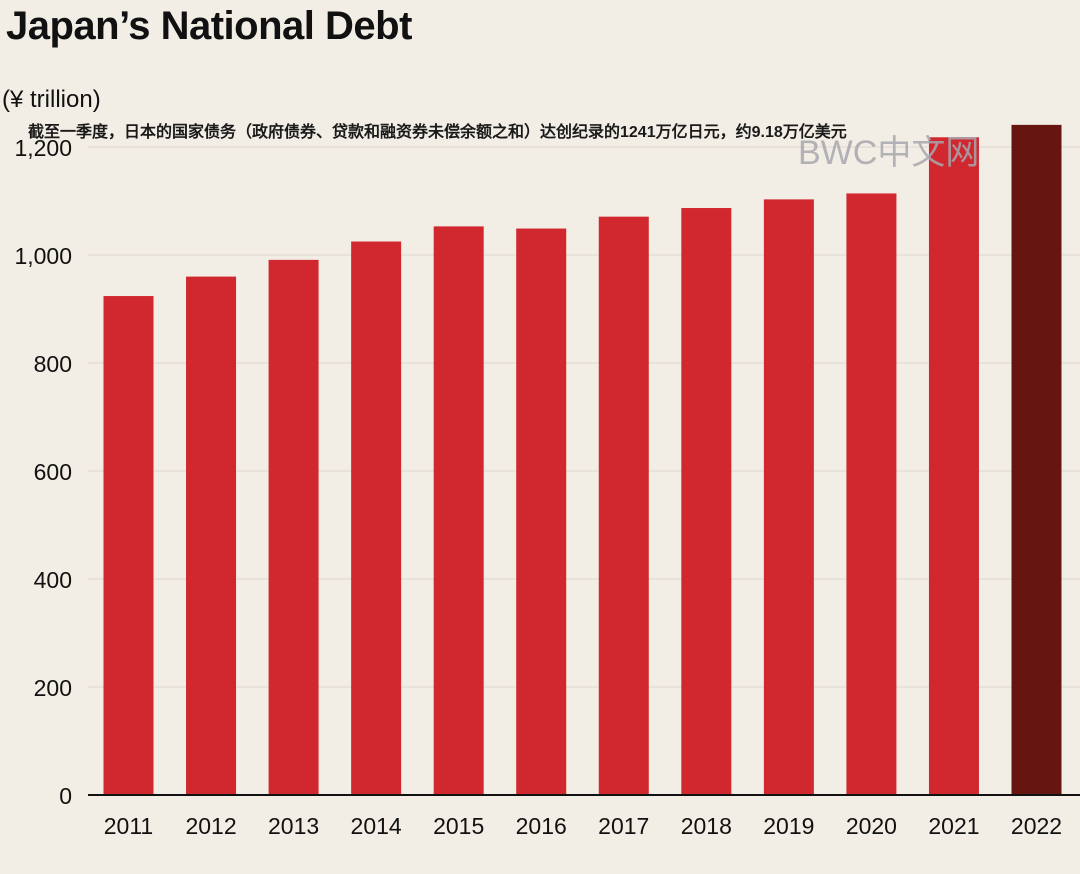 The image size is (1080, 874). What do you see at coordinates (788, 826) in the screenshot?
I see `x-tick-label: 2019` at bounding box center [788, 826].